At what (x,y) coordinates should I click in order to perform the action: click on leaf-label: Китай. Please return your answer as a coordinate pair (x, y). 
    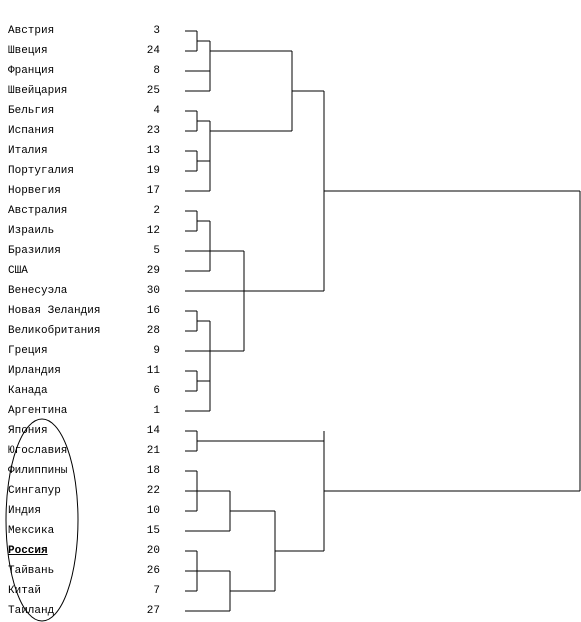
    Looking at the image, I should click on (25, 591).